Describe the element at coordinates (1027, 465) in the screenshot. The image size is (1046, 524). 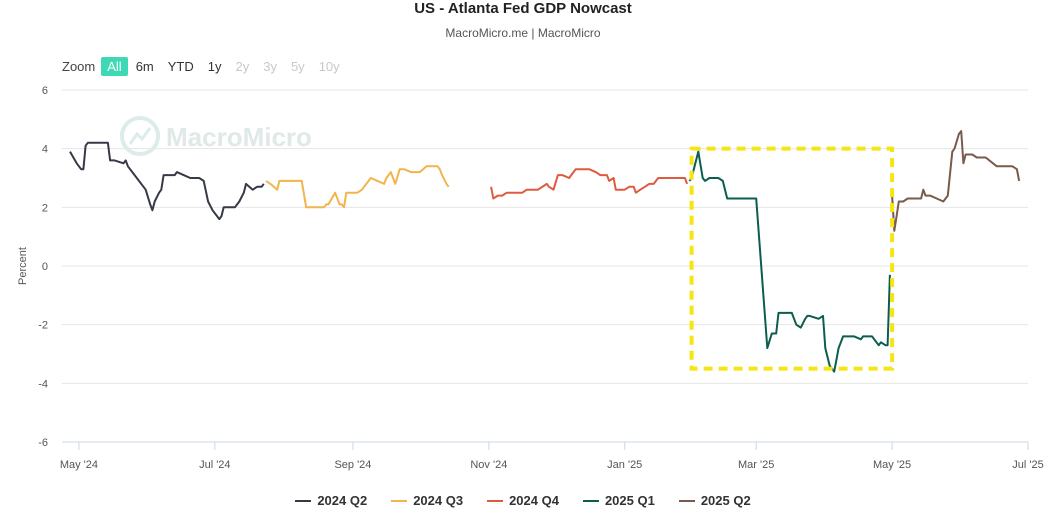
I see `x-tick-label: Jul '25` at that location.